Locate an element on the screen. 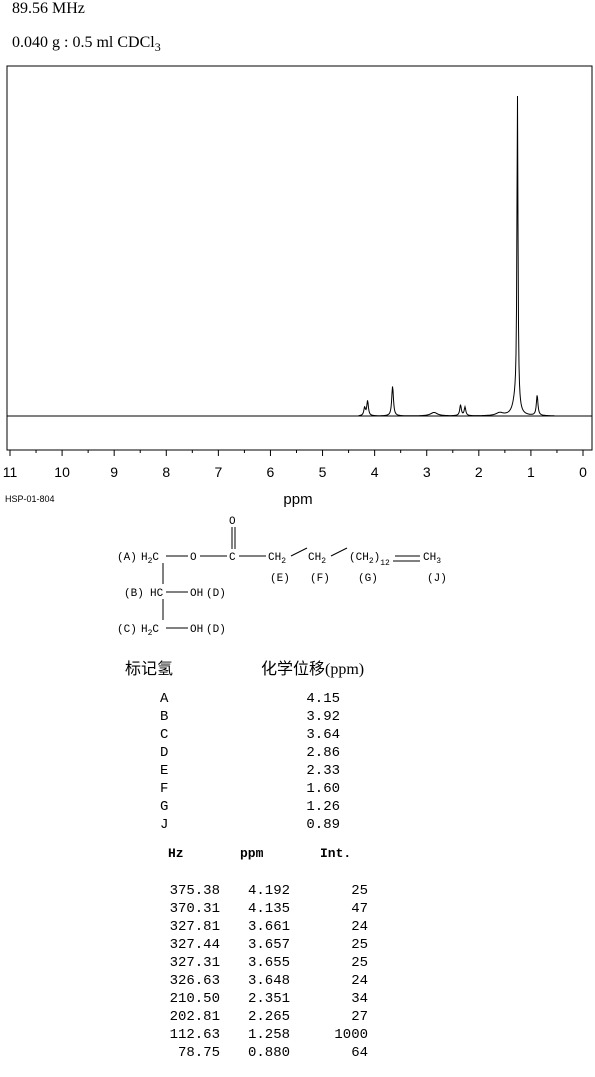 The image size is (595, 1077). x-tick-label: 11 is located at coordinates (10, 472).